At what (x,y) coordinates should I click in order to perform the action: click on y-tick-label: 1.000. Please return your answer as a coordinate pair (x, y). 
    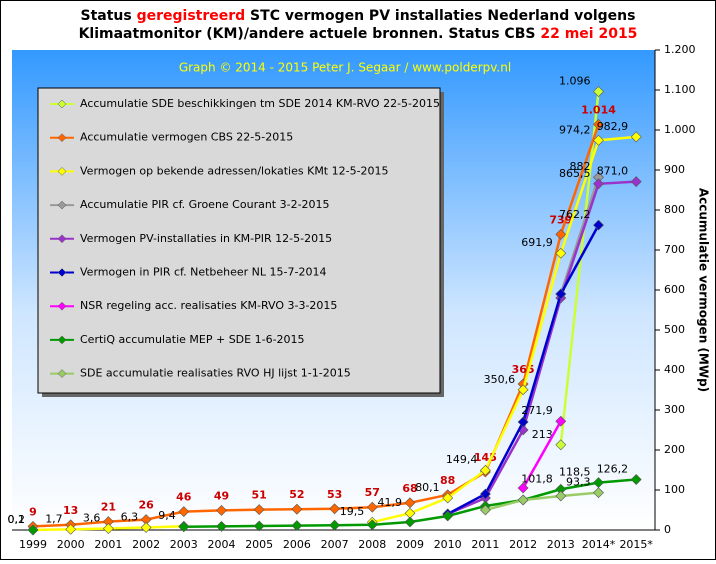
    Looking at the image, I should click on (680, 129).